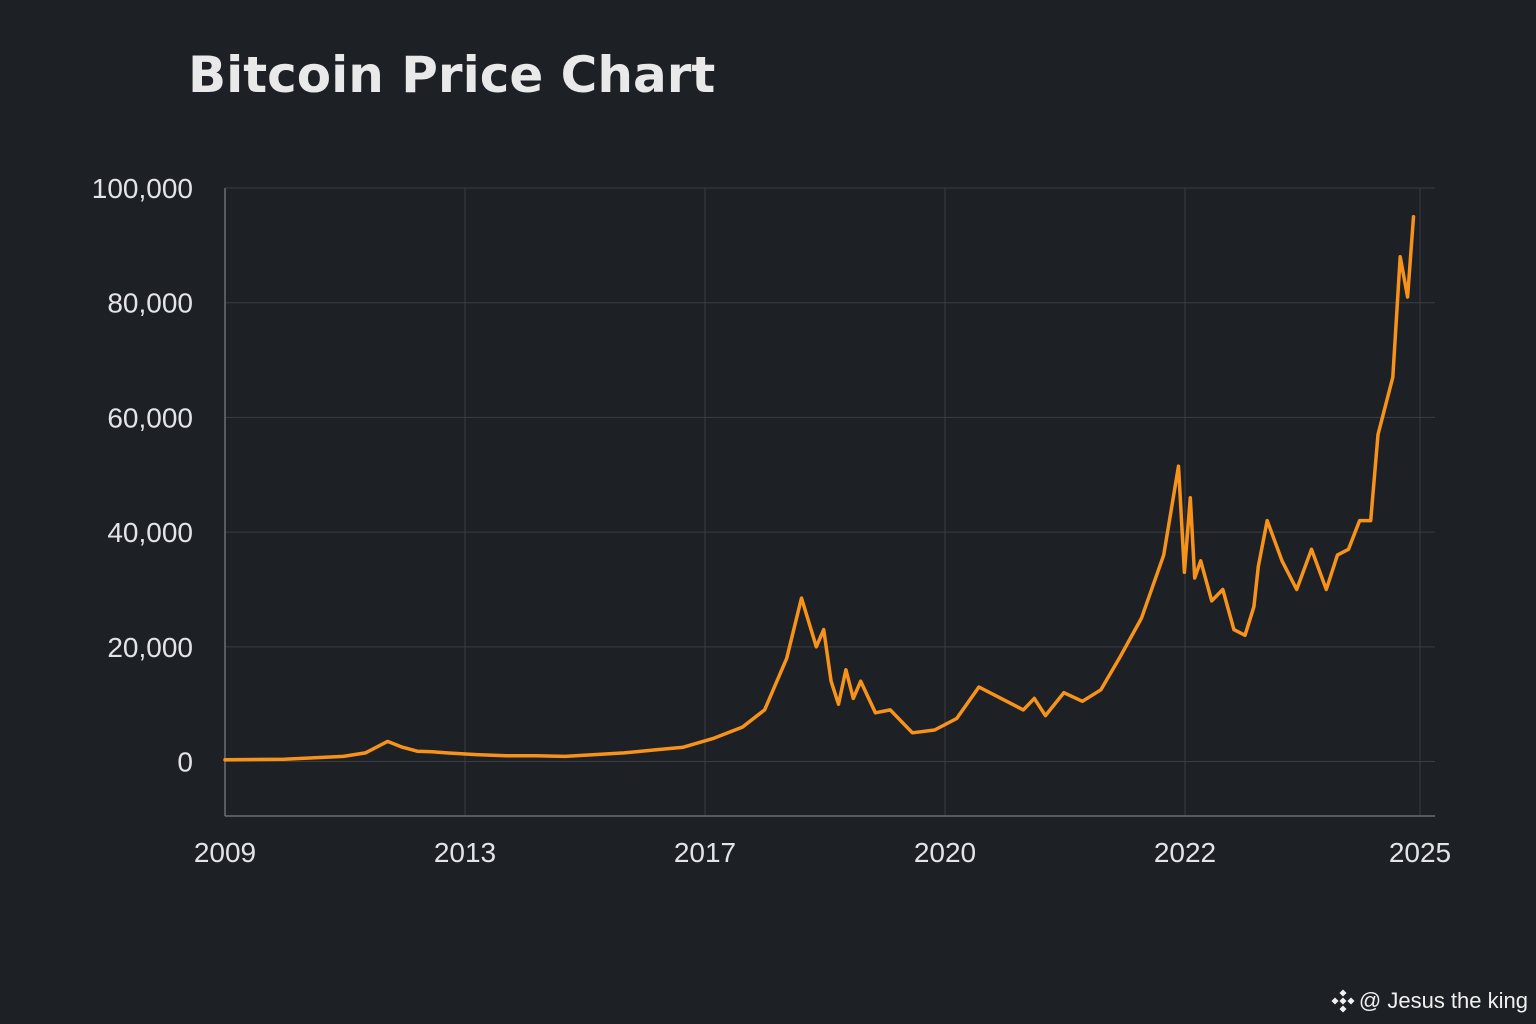  I want to click on x-tick-label: 2020, so click(945, 852).